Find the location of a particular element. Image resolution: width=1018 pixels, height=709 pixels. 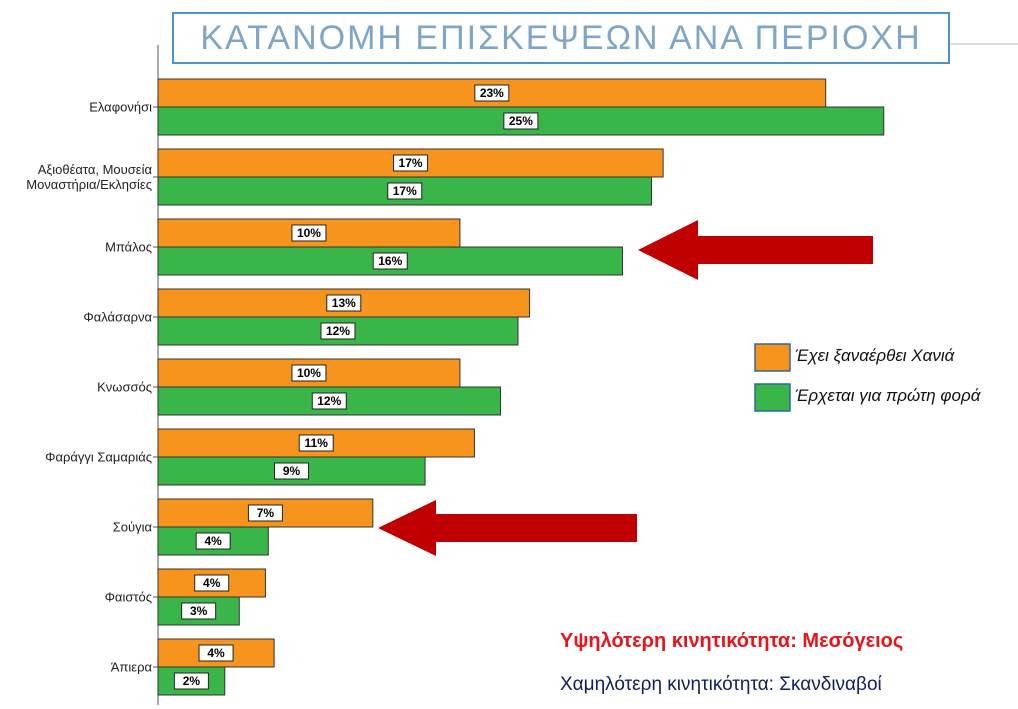

value-label: 13% is located at coordinates (344, 303).